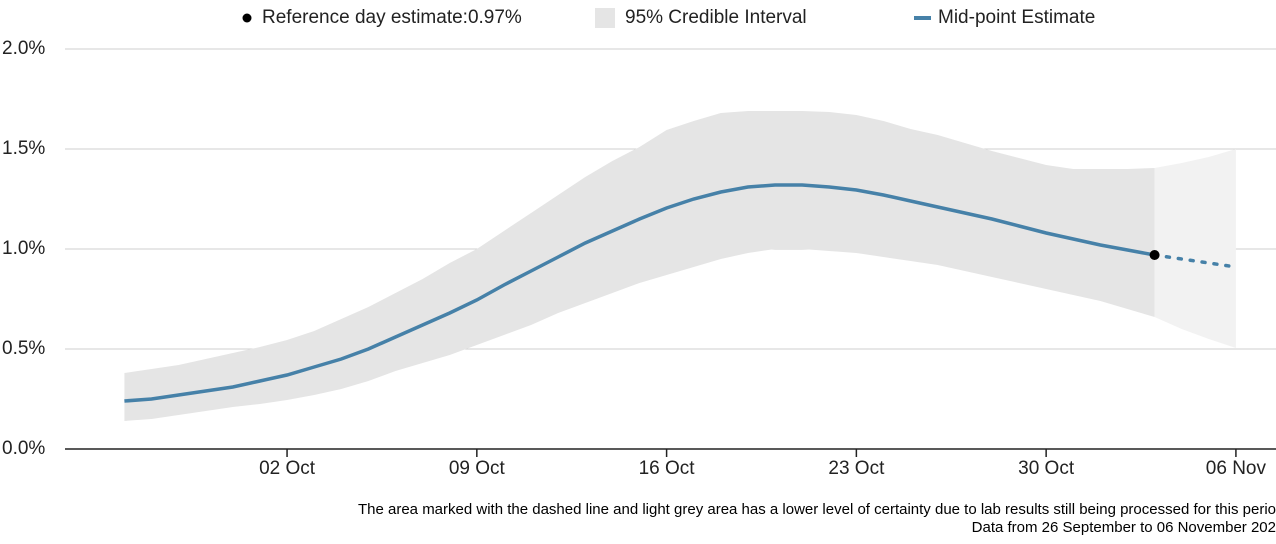  Describe the element at coordinates (23, 48) in the screenshot. I see `y-tick-label: 2.0%` at that location.